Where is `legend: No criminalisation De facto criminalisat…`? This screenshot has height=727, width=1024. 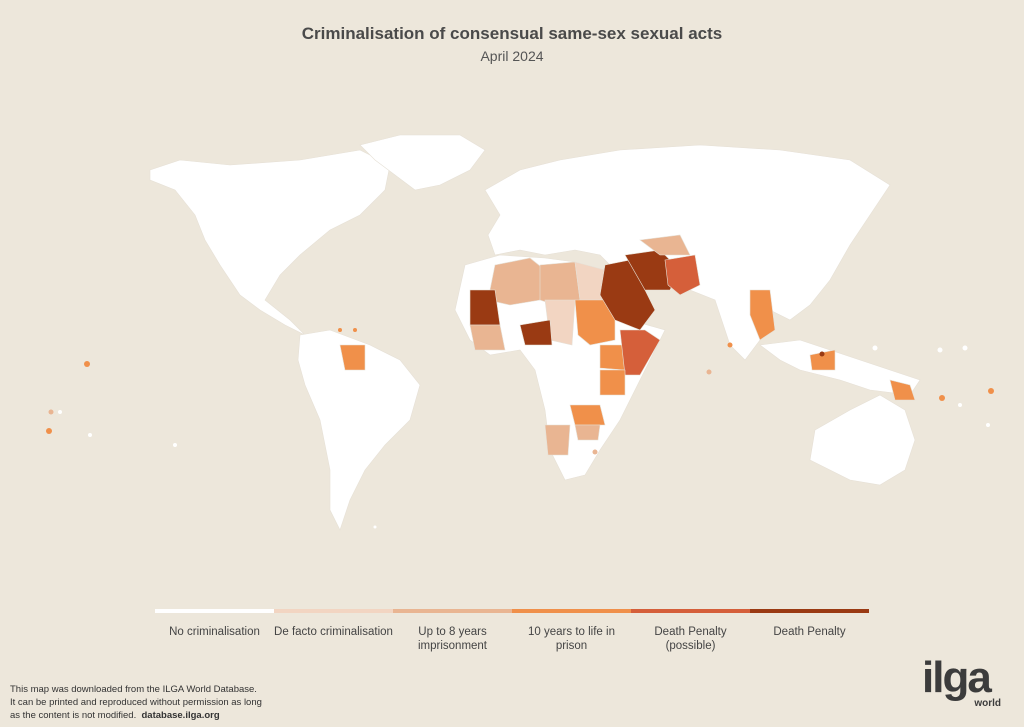 legend: No criminalisation De facto criminalisat… is located at coordinates (512, 631).